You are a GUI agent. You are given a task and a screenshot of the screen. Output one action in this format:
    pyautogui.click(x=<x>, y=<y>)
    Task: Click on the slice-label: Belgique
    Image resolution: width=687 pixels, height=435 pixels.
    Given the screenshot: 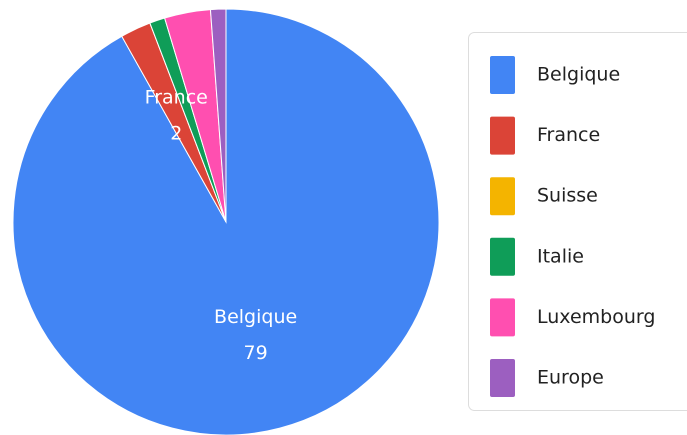 What is the action you would take?
    pyautogui.click(x=255, y=317)
    